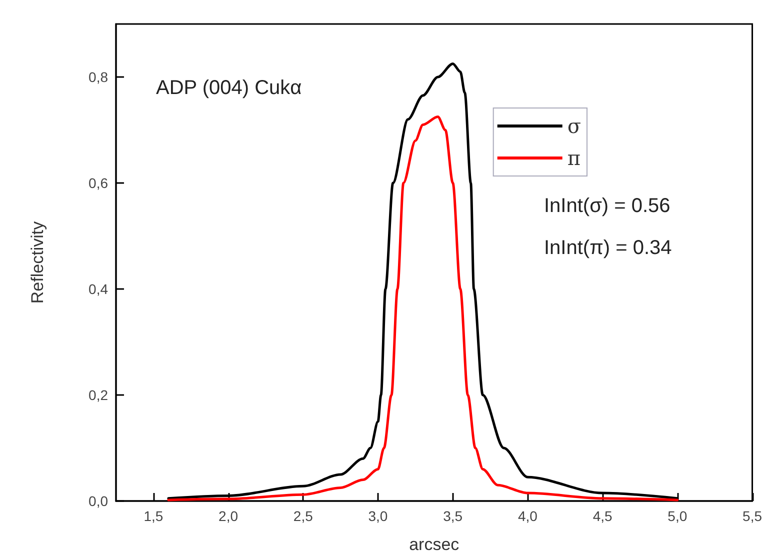 This screenshot has height=558, width=765. Describe the element at coordinates (378, 516) in the screenshot. I see `x-tick-label: 3,0` at that location.